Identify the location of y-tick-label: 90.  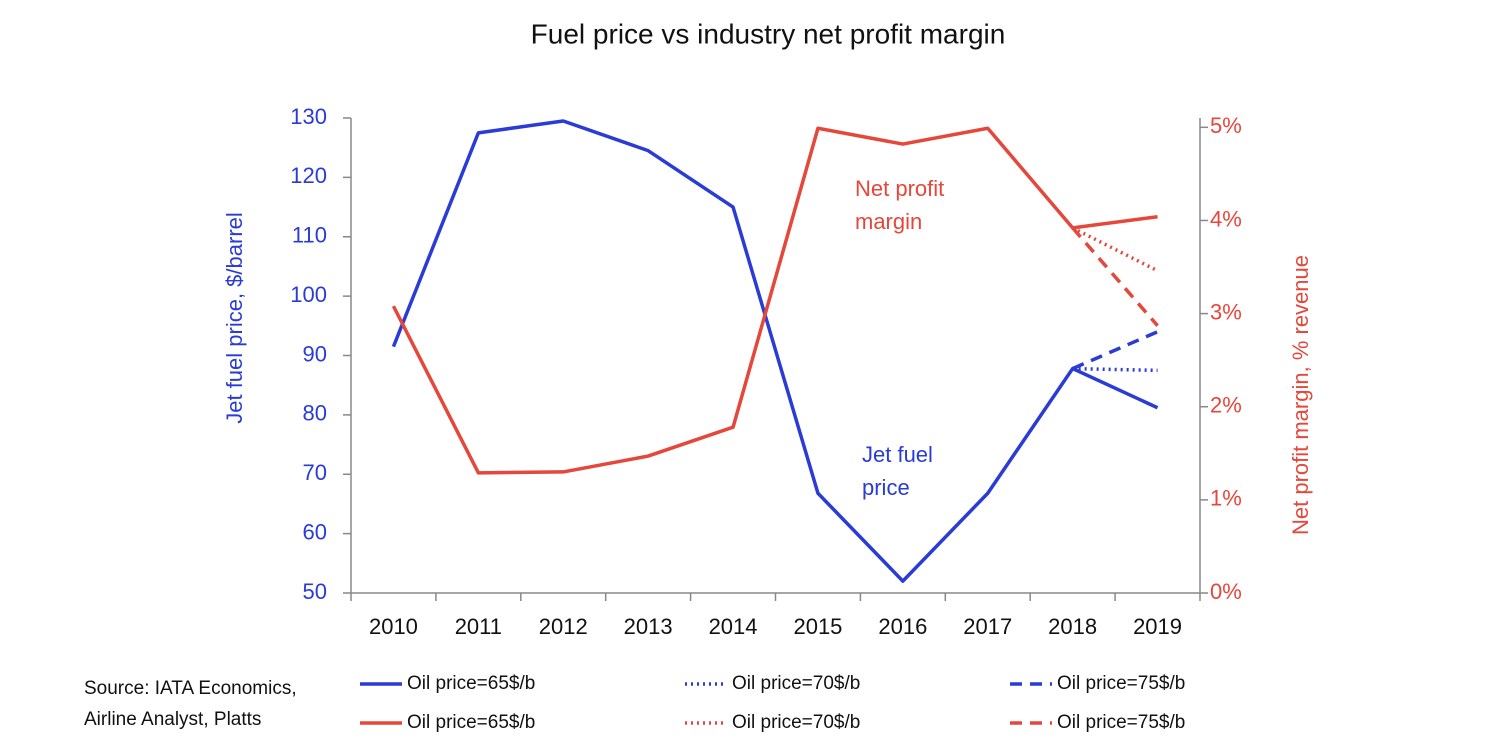
(315, 353).